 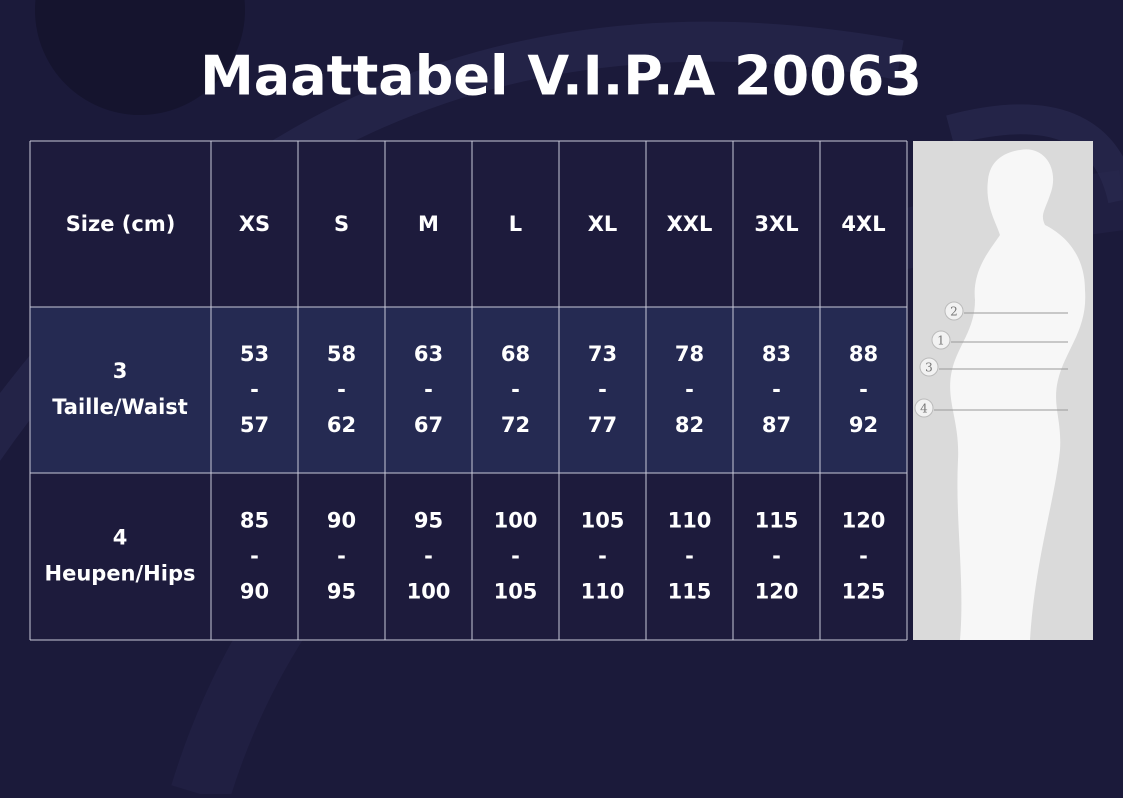 I want to click on header-cell: L, so click(x=515, y=224).